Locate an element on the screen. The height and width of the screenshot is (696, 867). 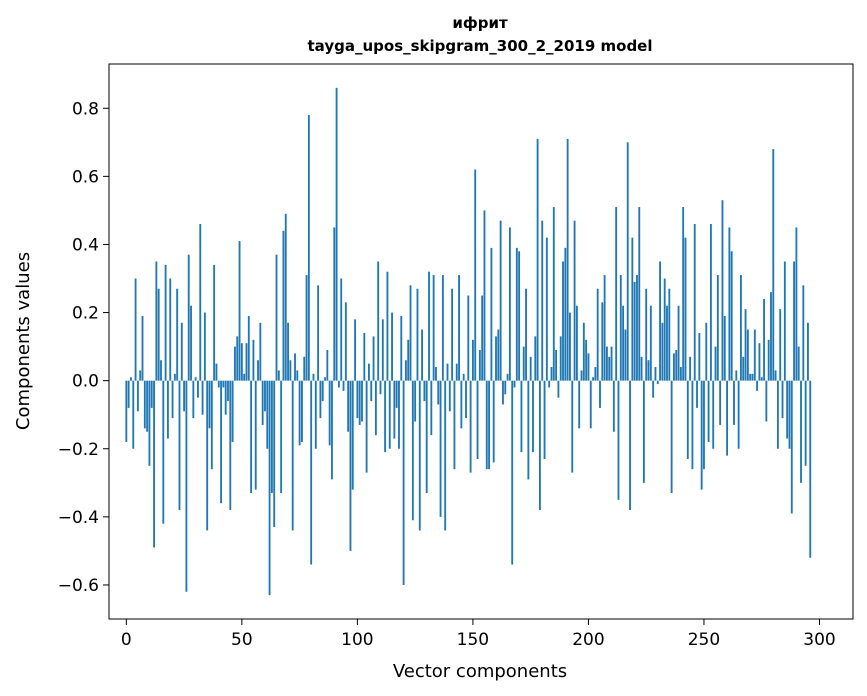
x-tick-label: 150 is located at coordinates (473, 640).